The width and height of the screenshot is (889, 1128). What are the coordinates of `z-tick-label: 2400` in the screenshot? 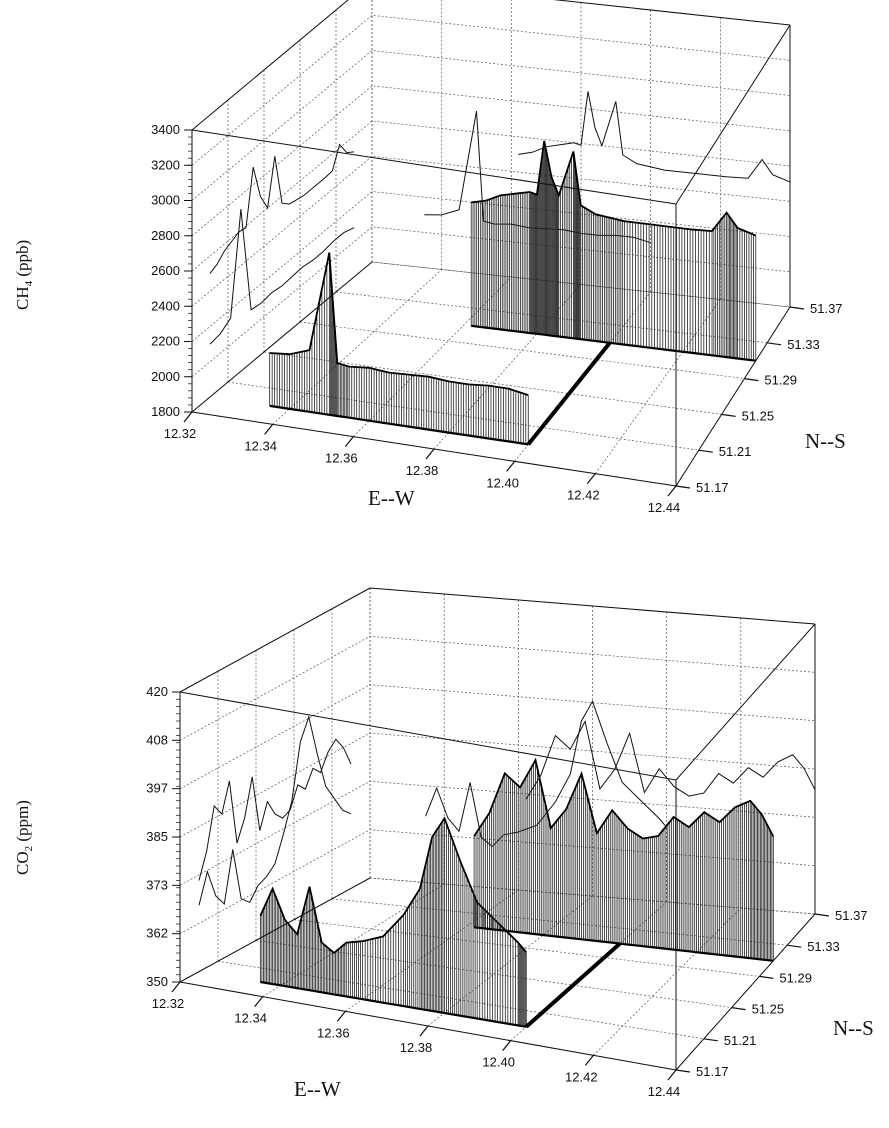 It's located at (165, 305).